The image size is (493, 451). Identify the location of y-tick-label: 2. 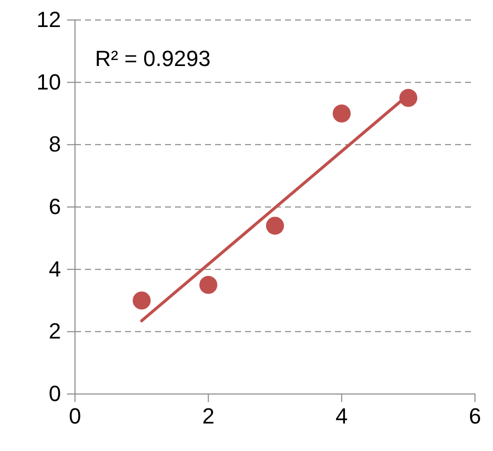
(54, 331).